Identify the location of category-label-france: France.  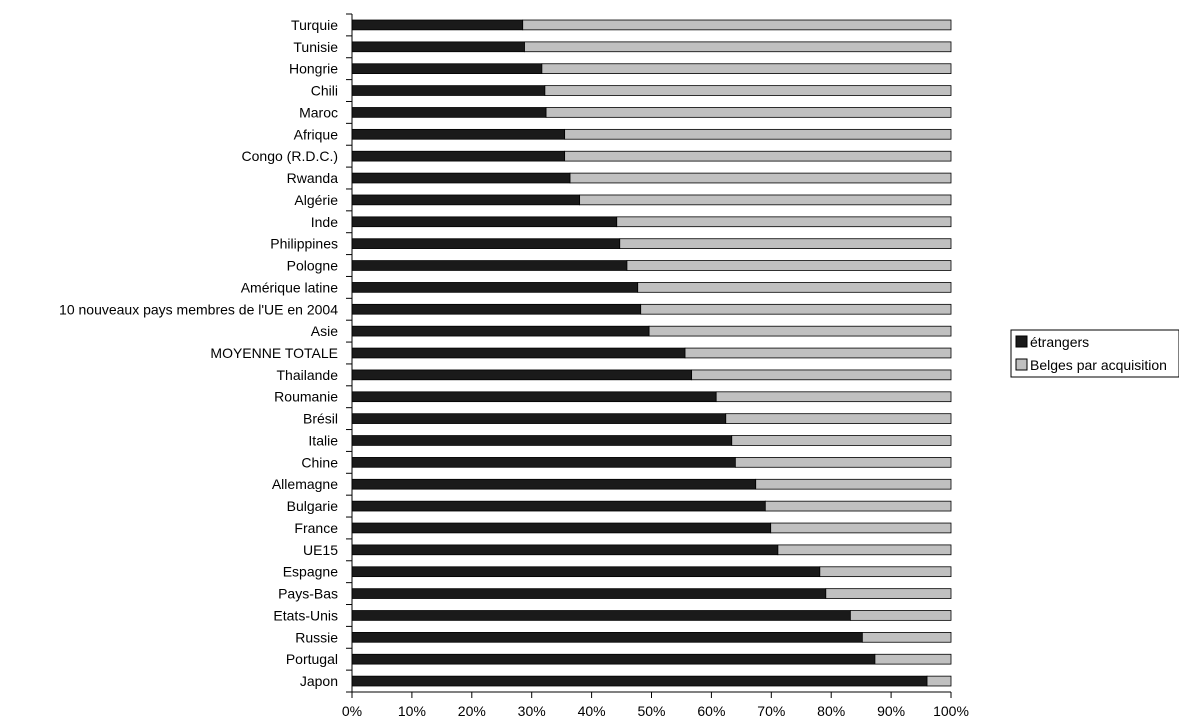
(316, 528).